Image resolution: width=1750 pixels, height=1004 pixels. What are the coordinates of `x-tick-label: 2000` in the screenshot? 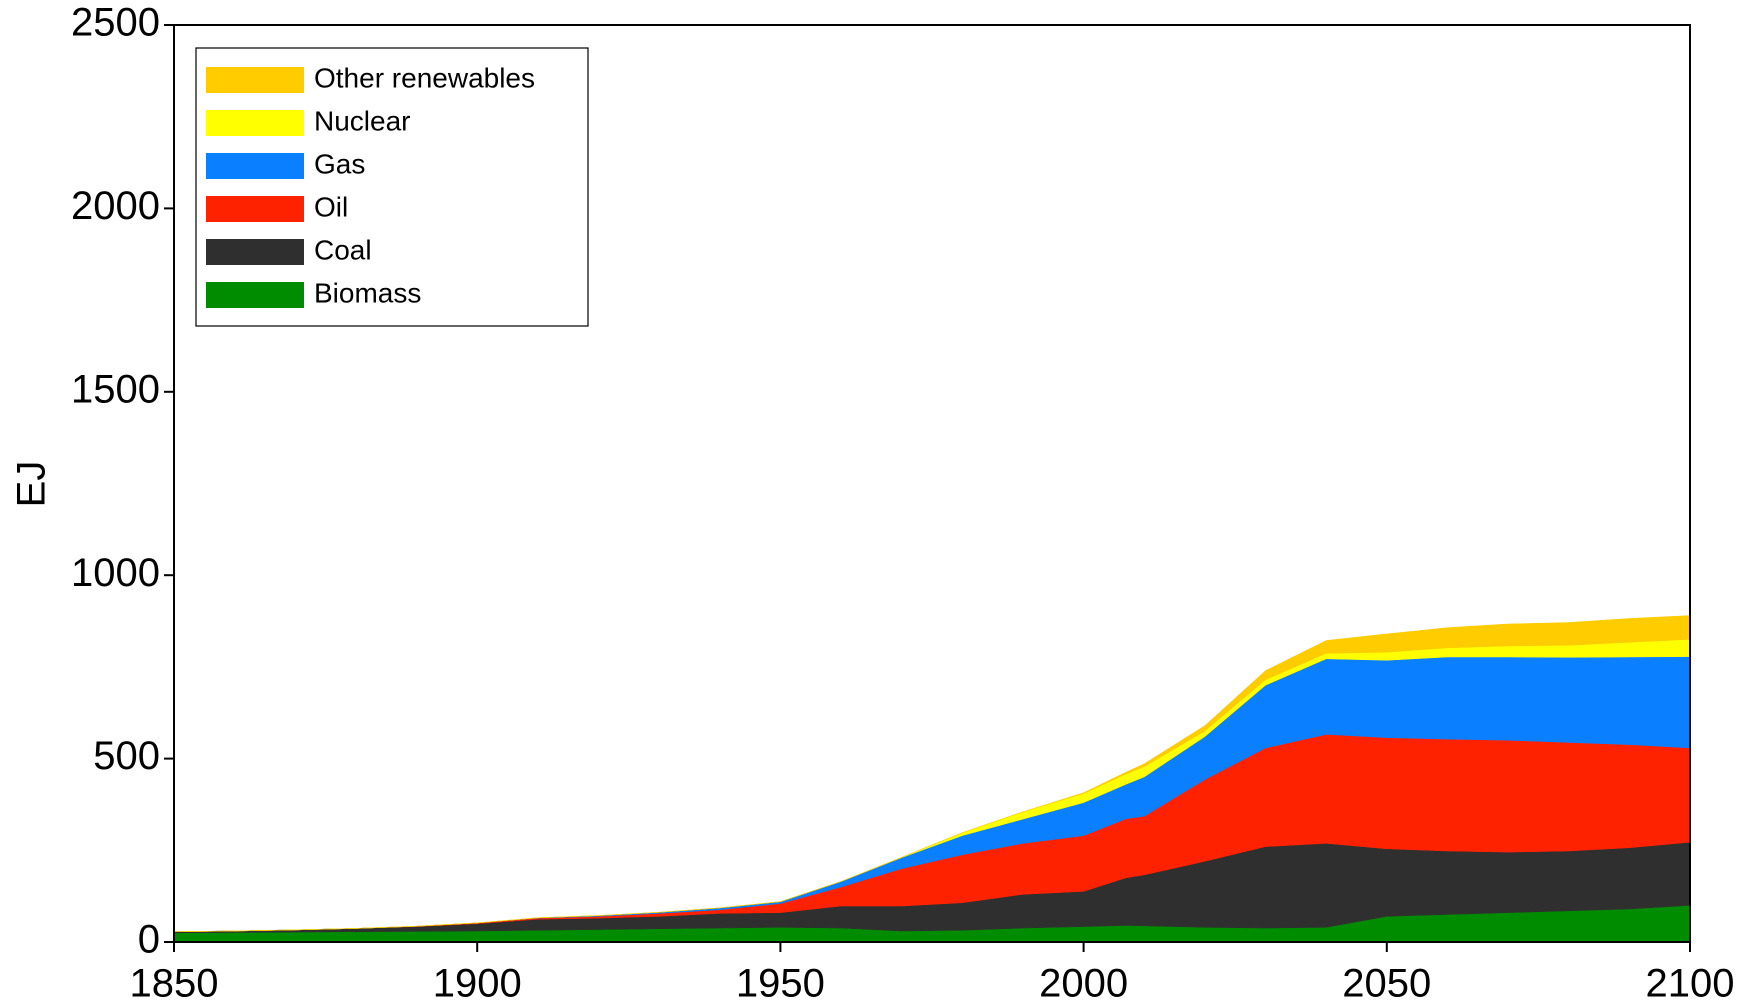 It's located at (1083, 983).